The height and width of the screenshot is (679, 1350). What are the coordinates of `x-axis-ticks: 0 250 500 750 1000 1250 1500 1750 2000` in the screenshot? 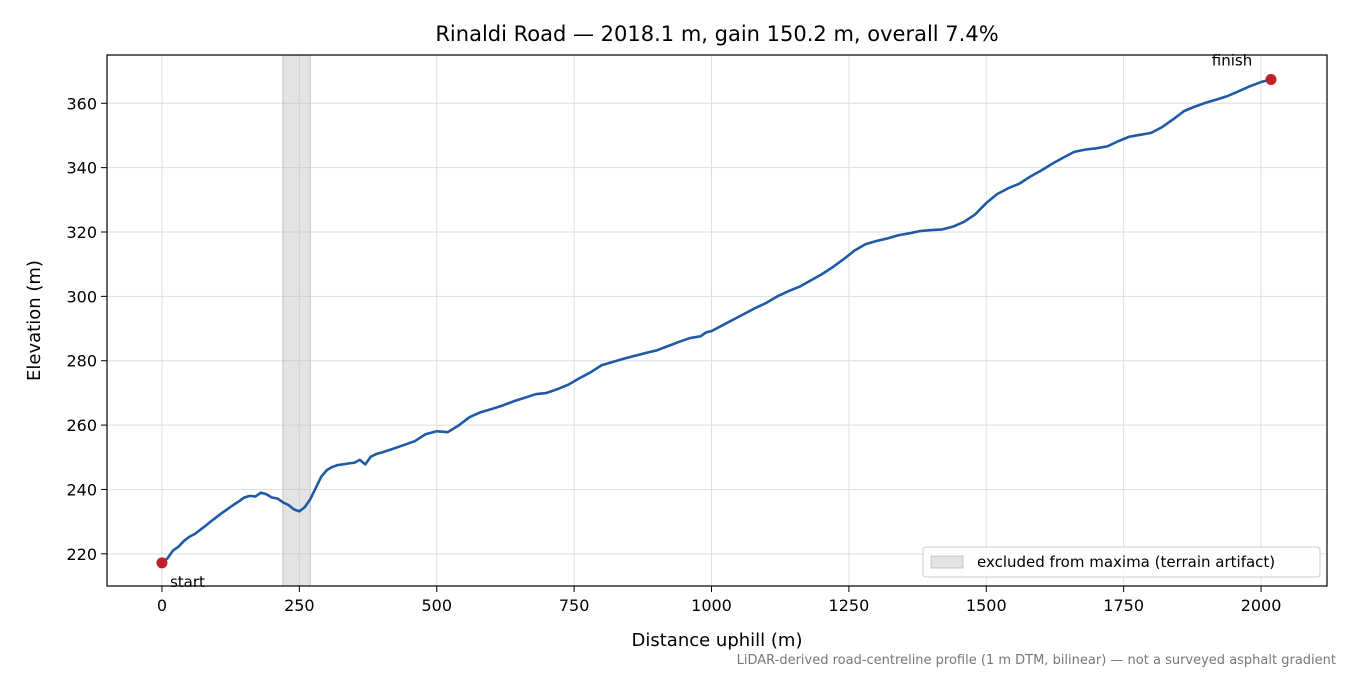 It's located at (719, 600).